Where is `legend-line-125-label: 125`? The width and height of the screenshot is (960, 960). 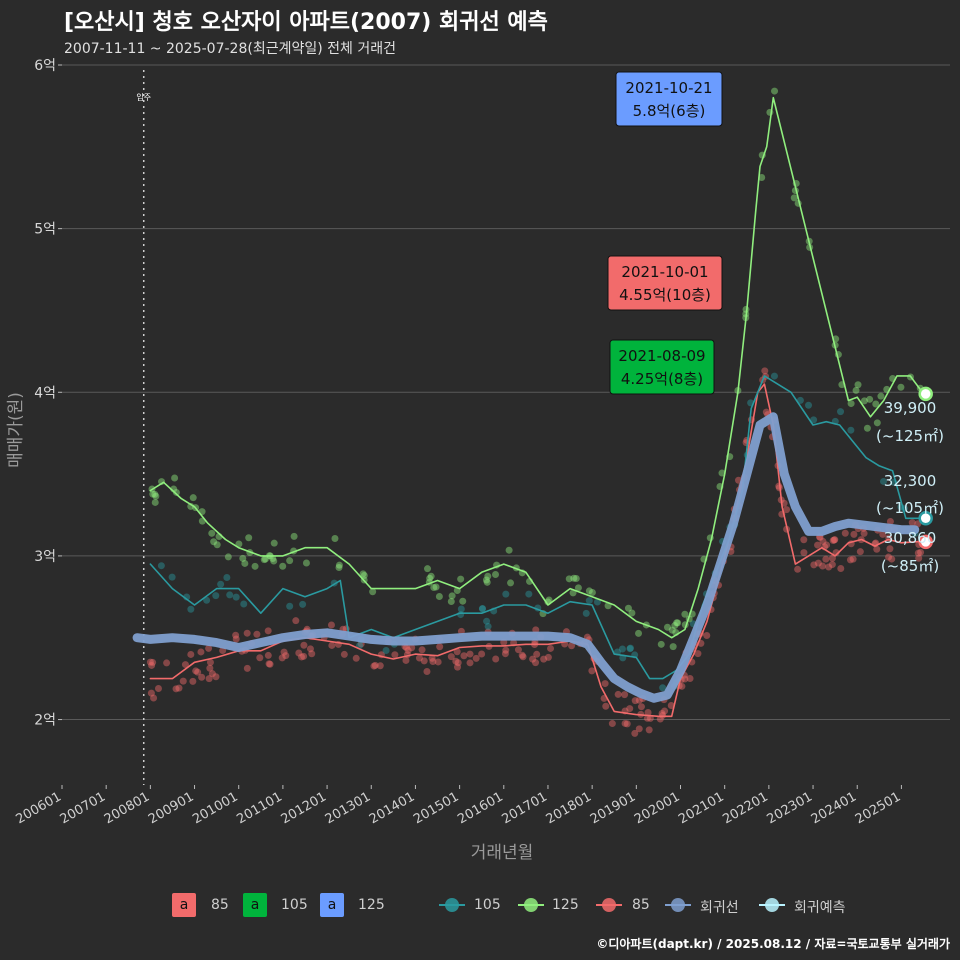 legend-line-125-label: 125 is located at coordinates (565, 905).